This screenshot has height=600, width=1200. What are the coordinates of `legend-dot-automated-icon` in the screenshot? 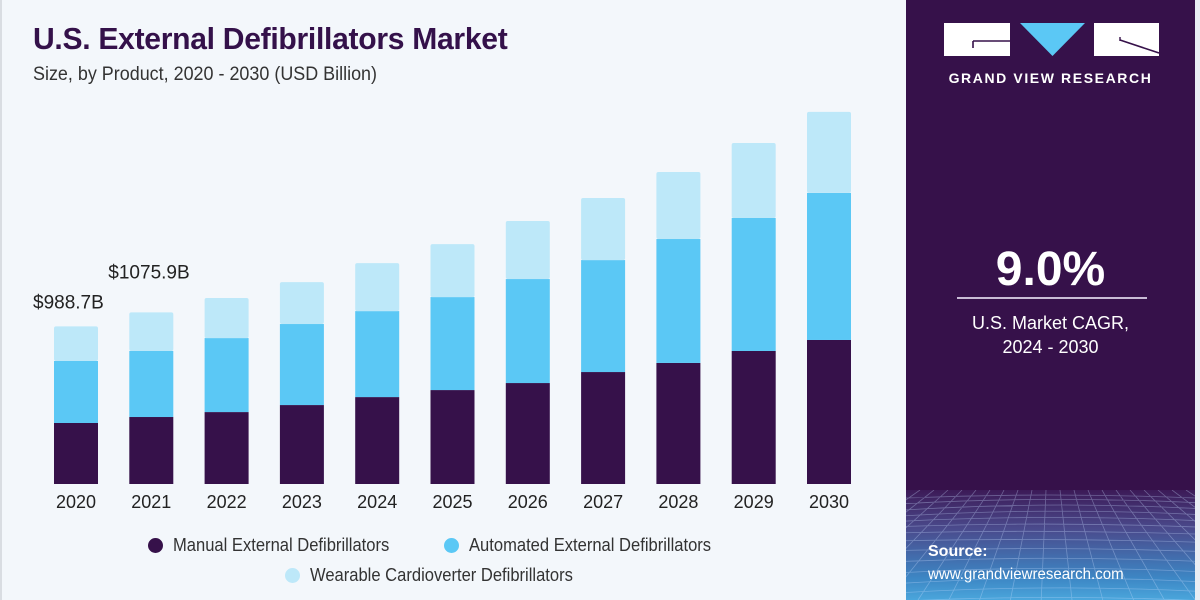 It's located at (451, 545).